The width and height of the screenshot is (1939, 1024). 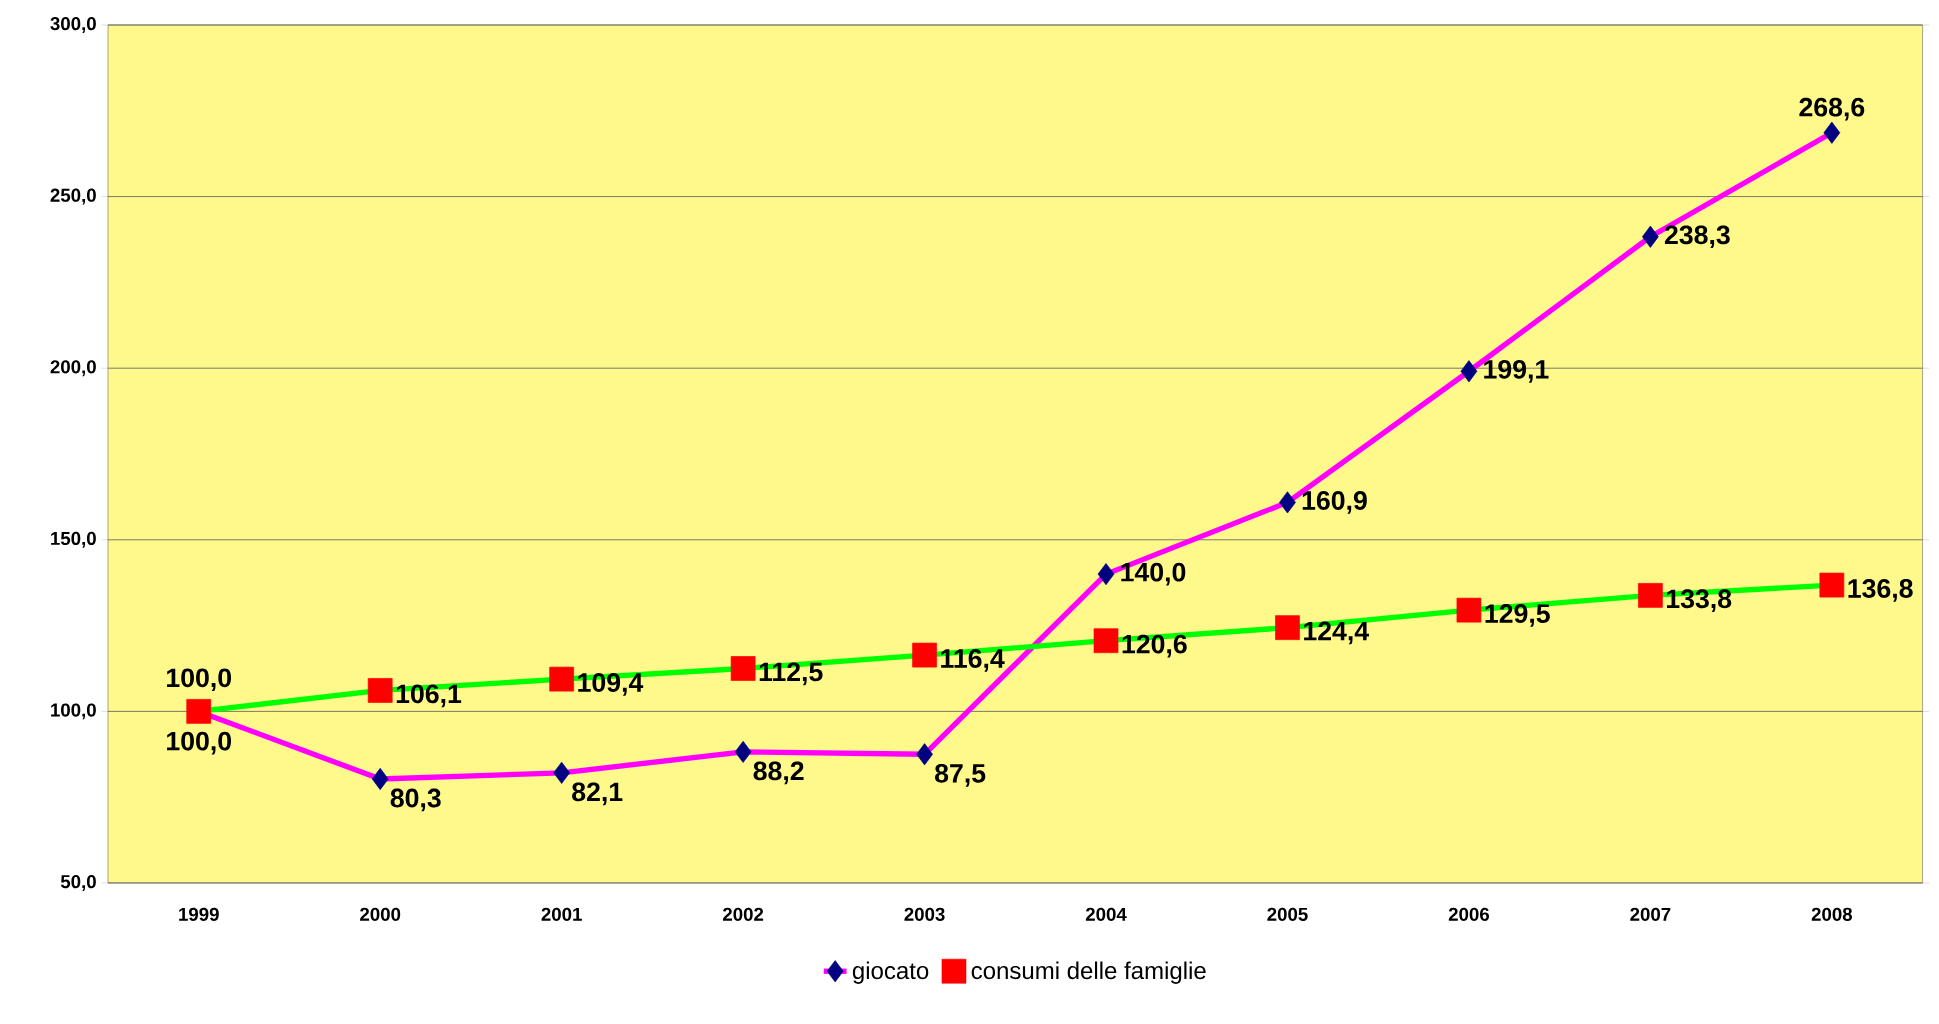 What do you see at coordinates (1088, 972) in the screenshot?
I see `legend-label: consumi delle famiglie` at bounding box center [1088, 972].